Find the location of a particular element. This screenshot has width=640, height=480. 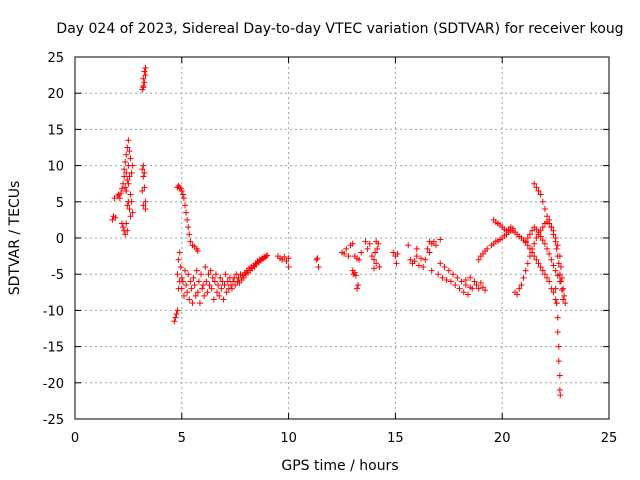

y-axis-label: SDTVAR / TECUs is located at coordinates (15, 238).